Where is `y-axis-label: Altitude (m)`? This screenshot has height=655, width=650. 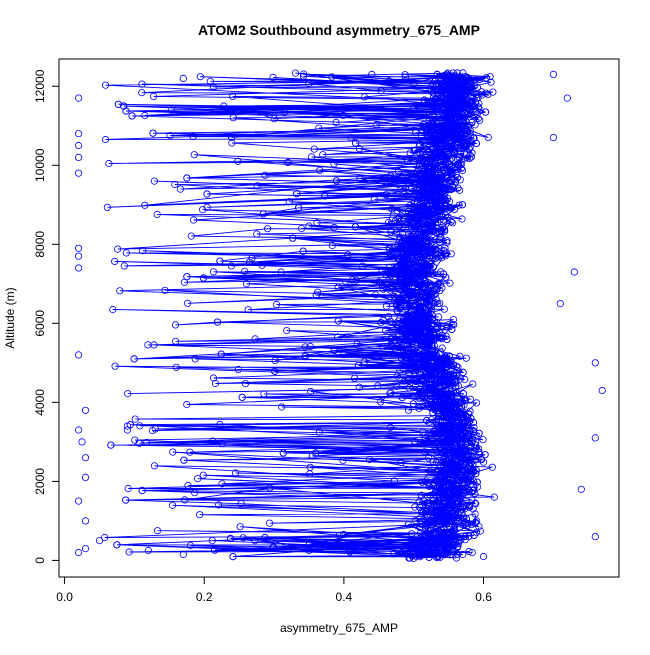 y-axis-label: Altitude (m) is located at coordinates (10, 317).